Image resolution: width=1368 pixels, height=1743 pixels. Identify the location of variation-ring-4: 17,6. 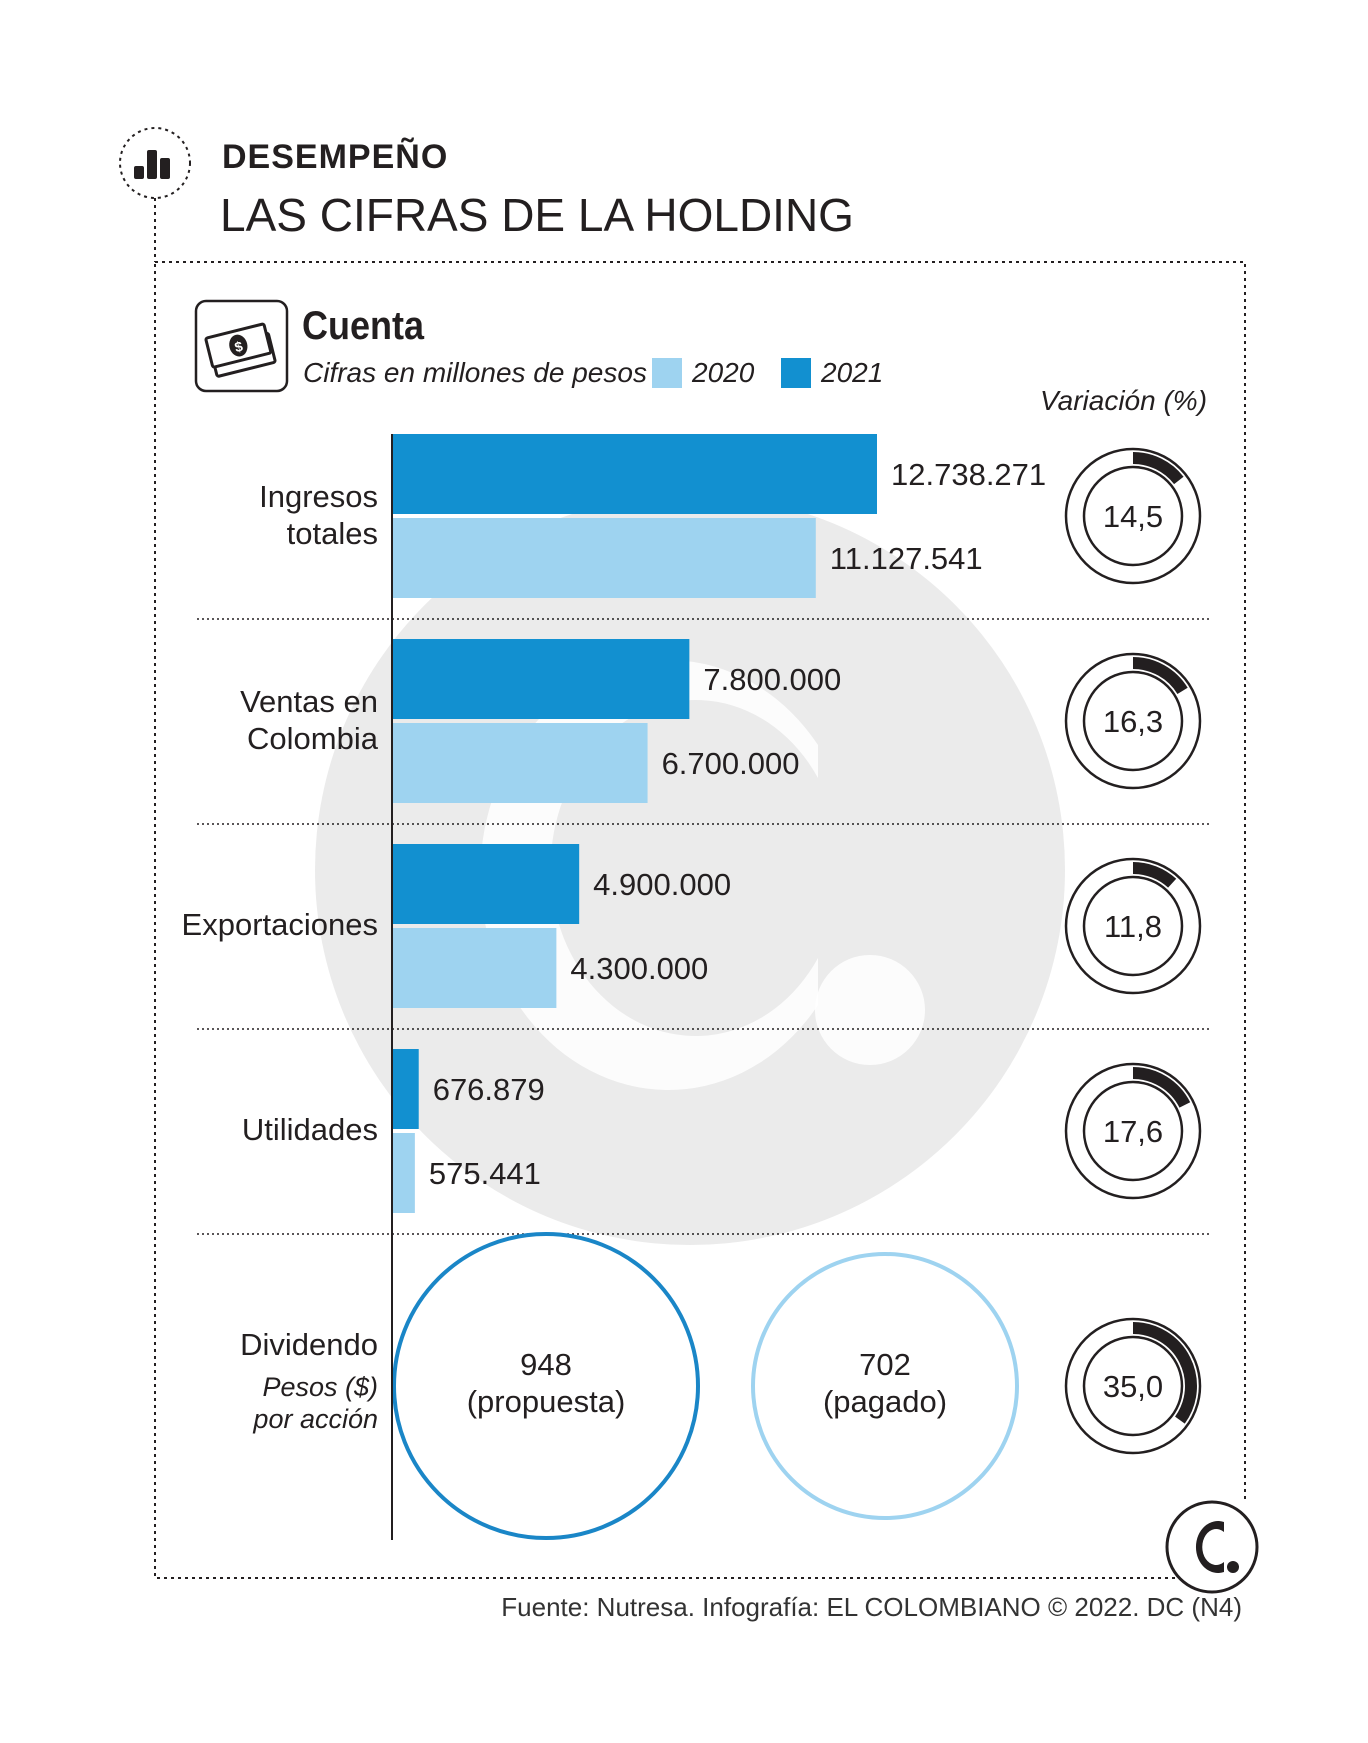
(1133, 1131).